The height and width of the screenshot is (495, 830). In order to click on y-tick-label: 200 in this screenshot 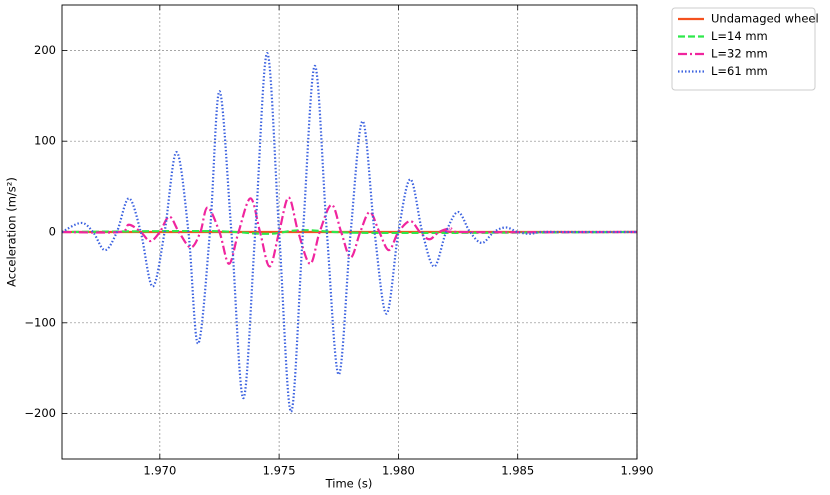, I will do `click(45, 50)`.